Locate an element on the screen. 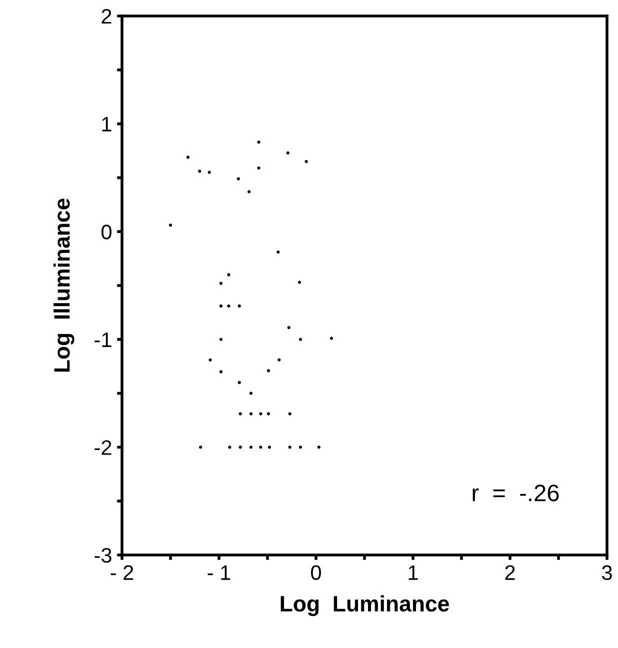 This screenshot has width=618, height=648. x-tick-label: 0 is located at coordinates (316, 572).